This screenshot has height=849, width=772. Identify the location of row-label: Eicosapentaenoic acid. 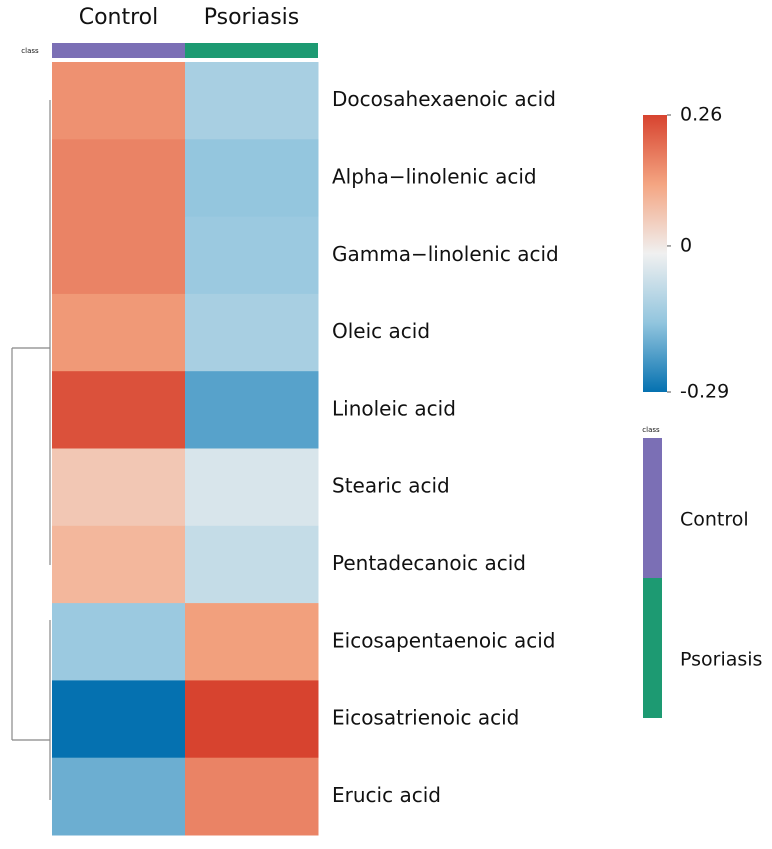
(444, 640).